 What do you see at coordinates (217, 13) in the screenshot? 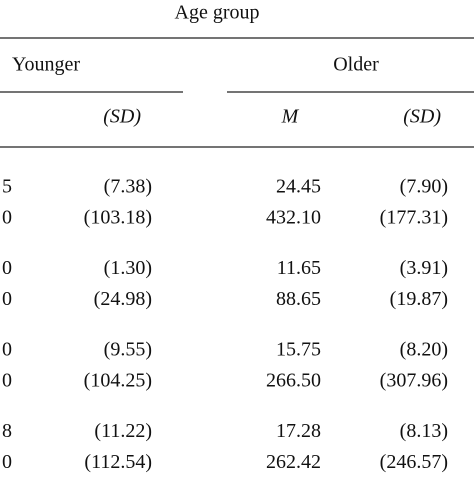
I see `table-title: Age group` at bounding box center [217, 13].